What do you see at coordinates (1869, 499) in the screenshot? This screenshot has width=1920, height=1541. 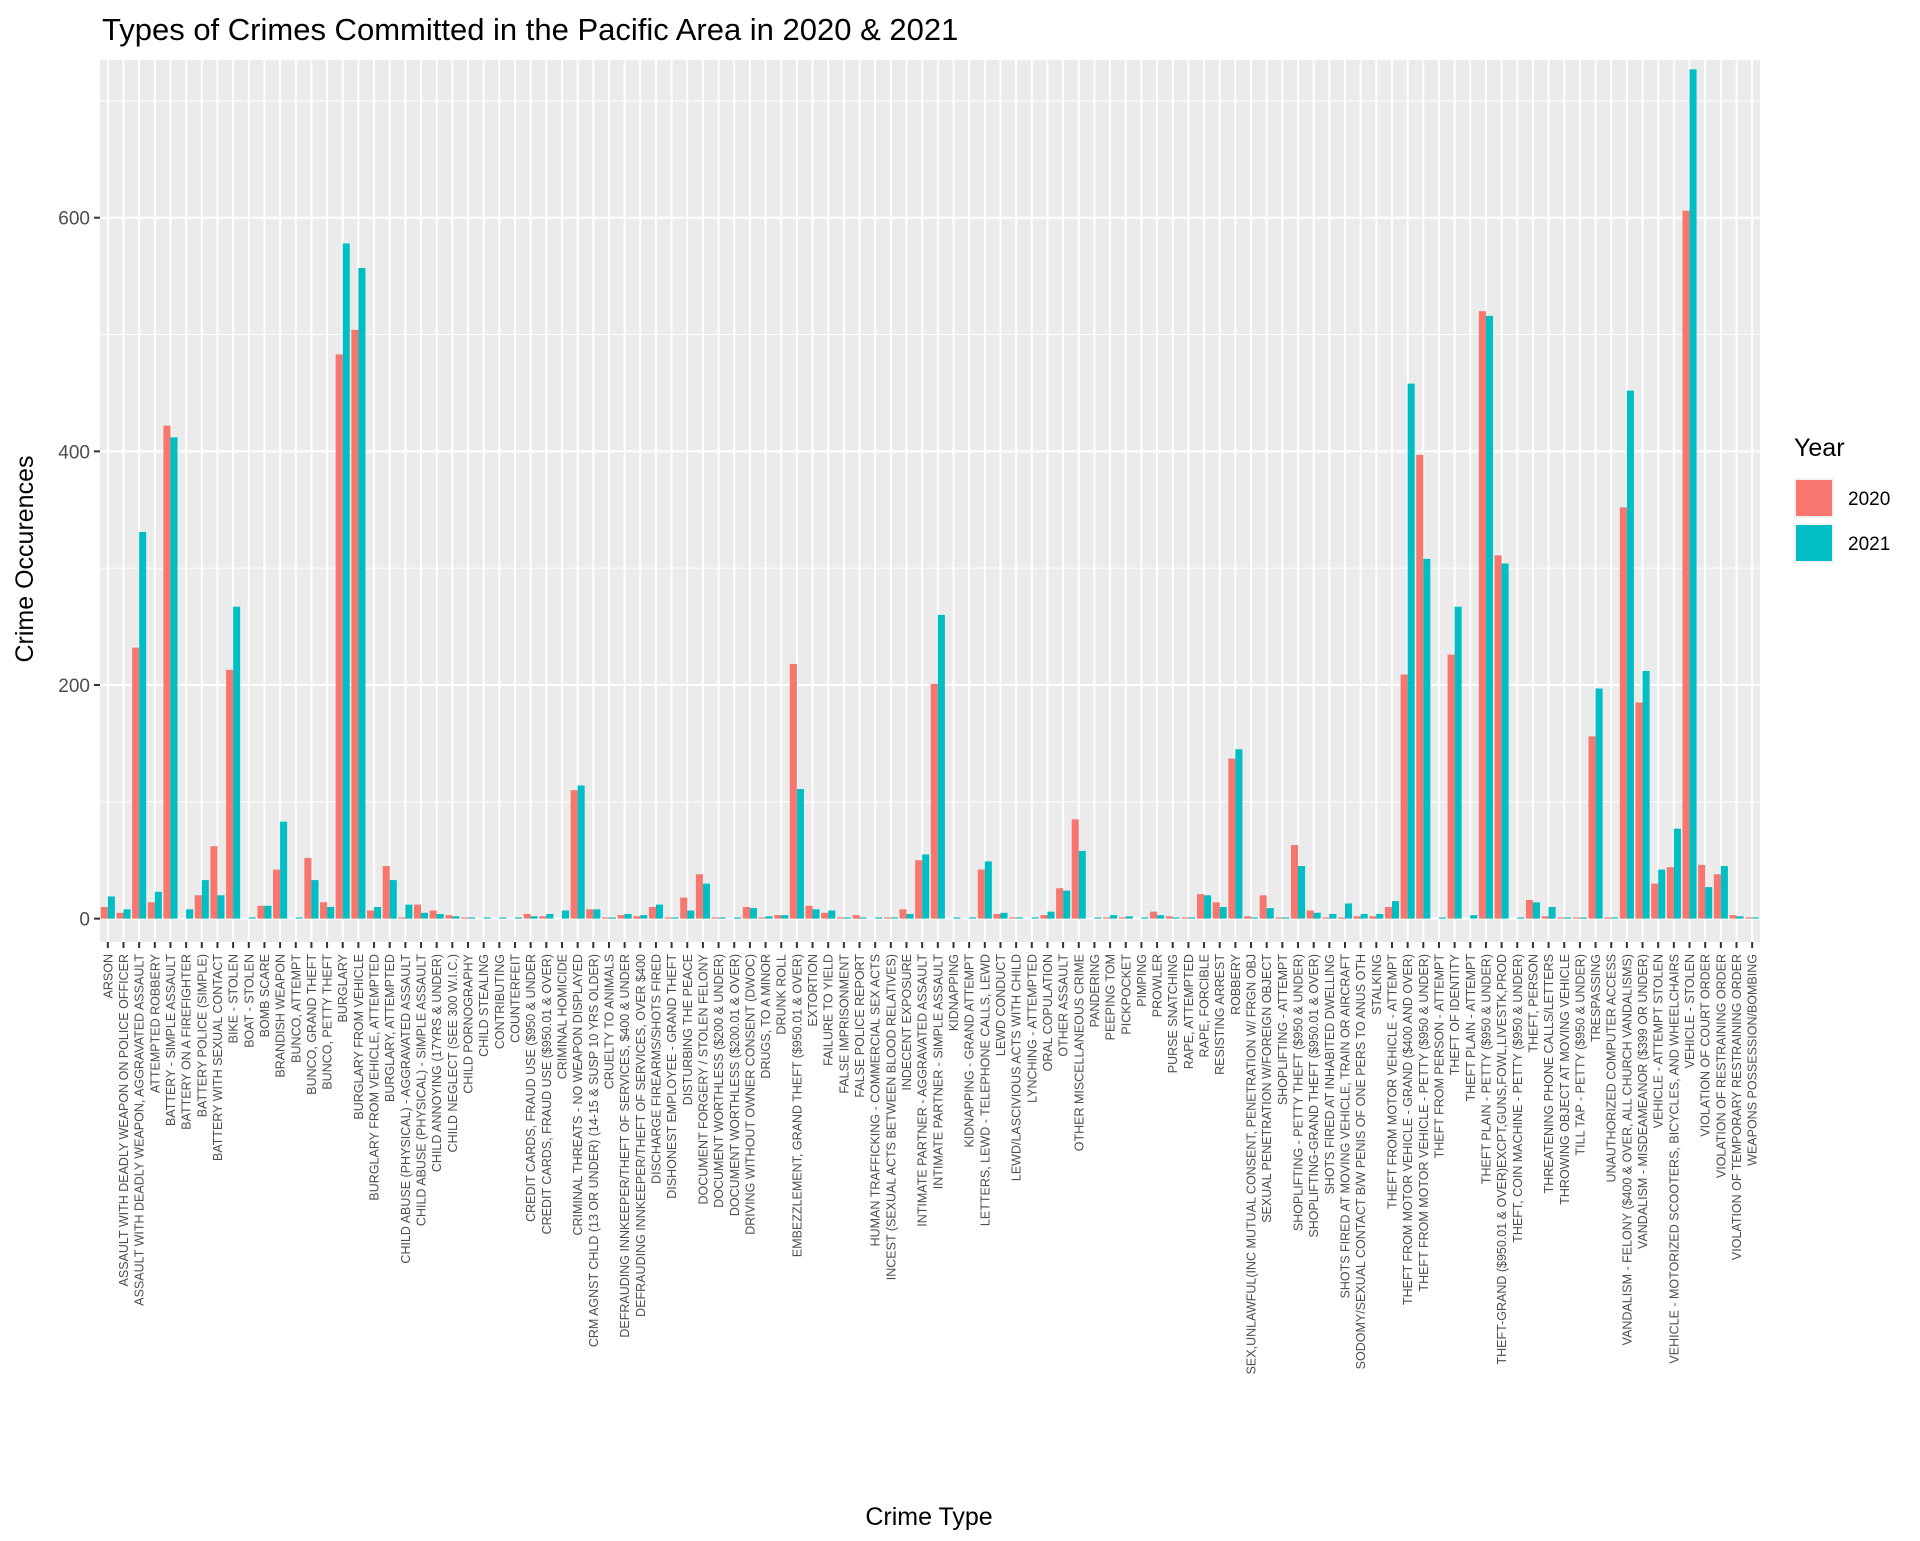 I see `legend-label-2020: 2020` at bounding box center [1869, 499].